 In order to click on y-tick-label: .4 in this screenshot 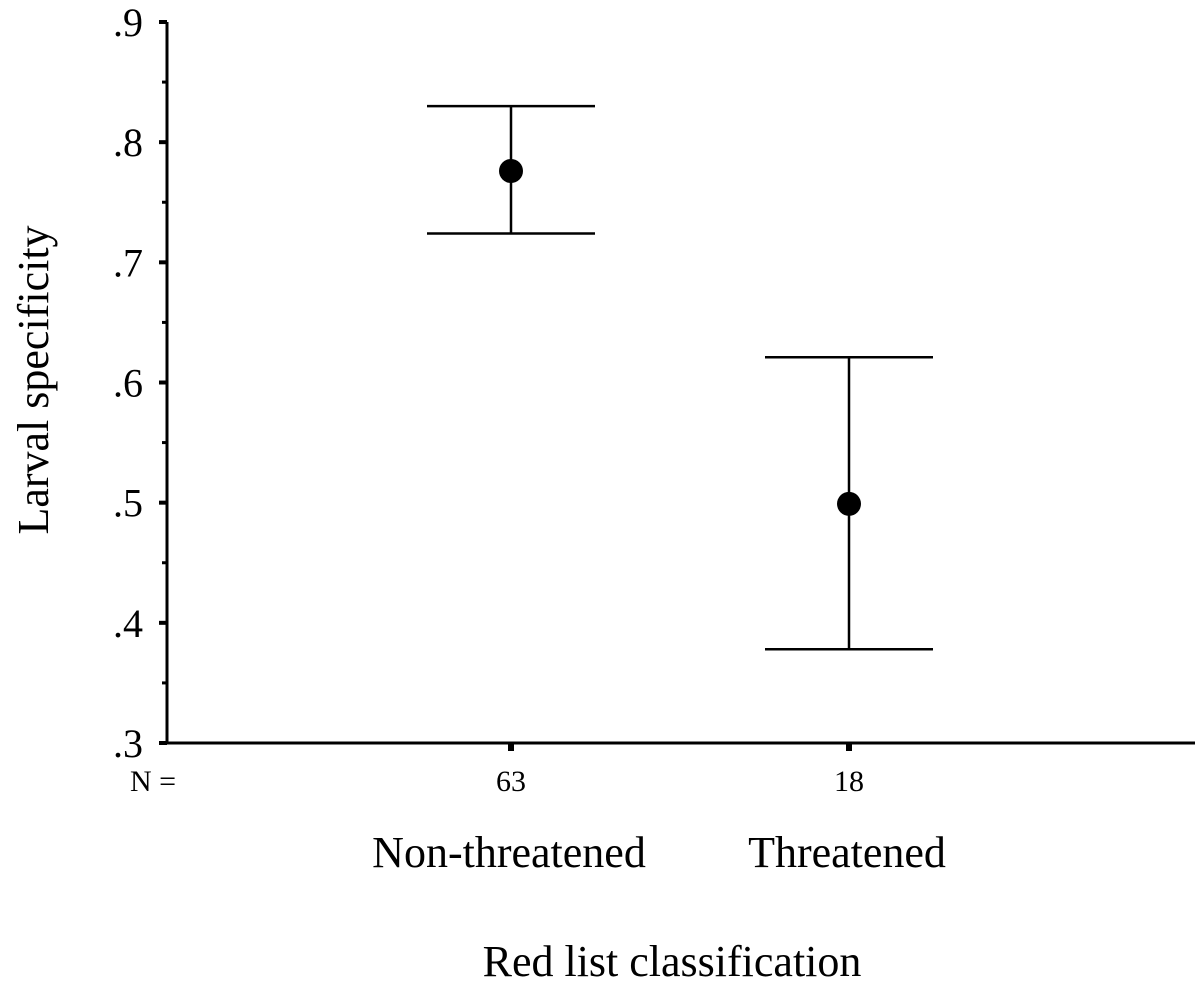, I will do `click(128, 623)`.